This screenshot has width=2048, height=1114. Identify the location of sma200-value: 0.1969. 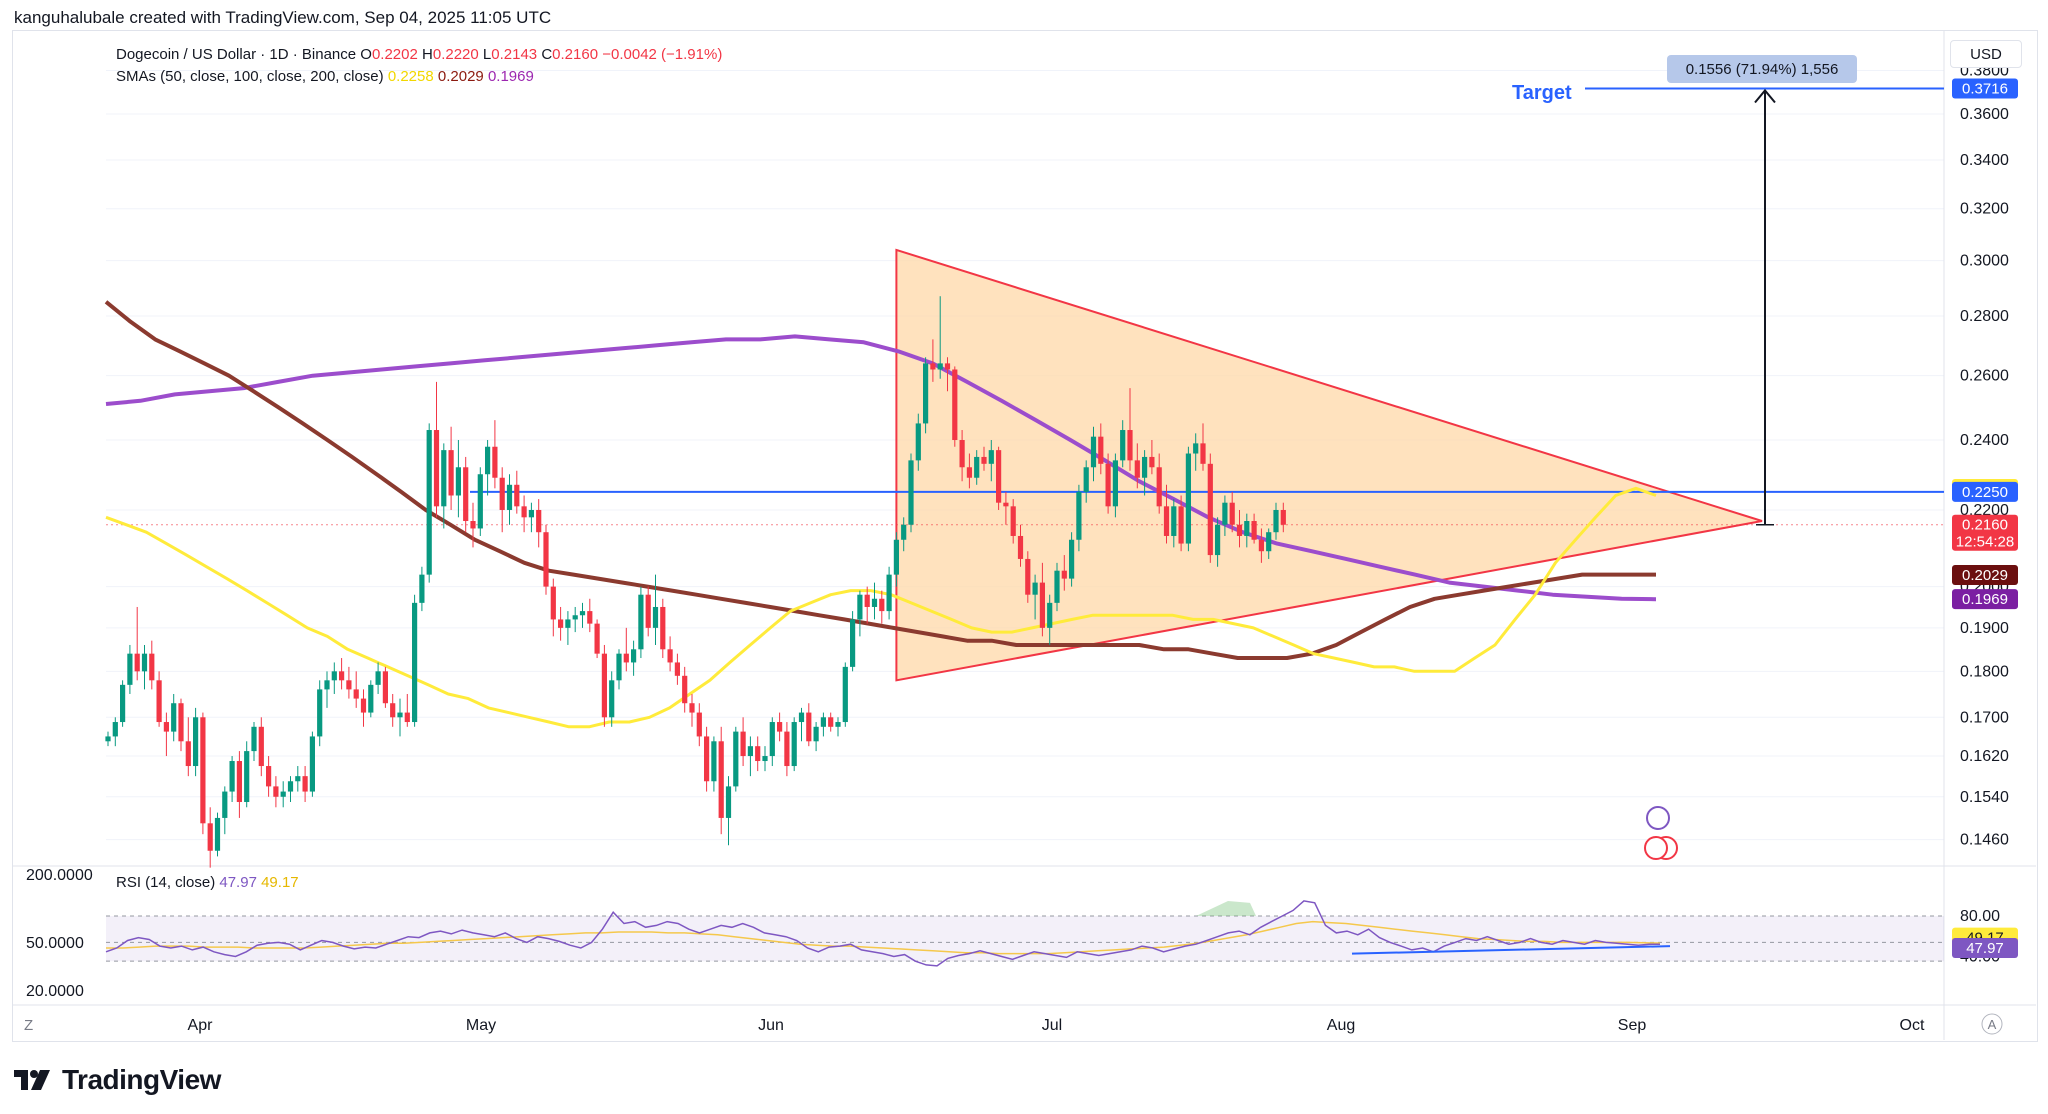
(510, 76).